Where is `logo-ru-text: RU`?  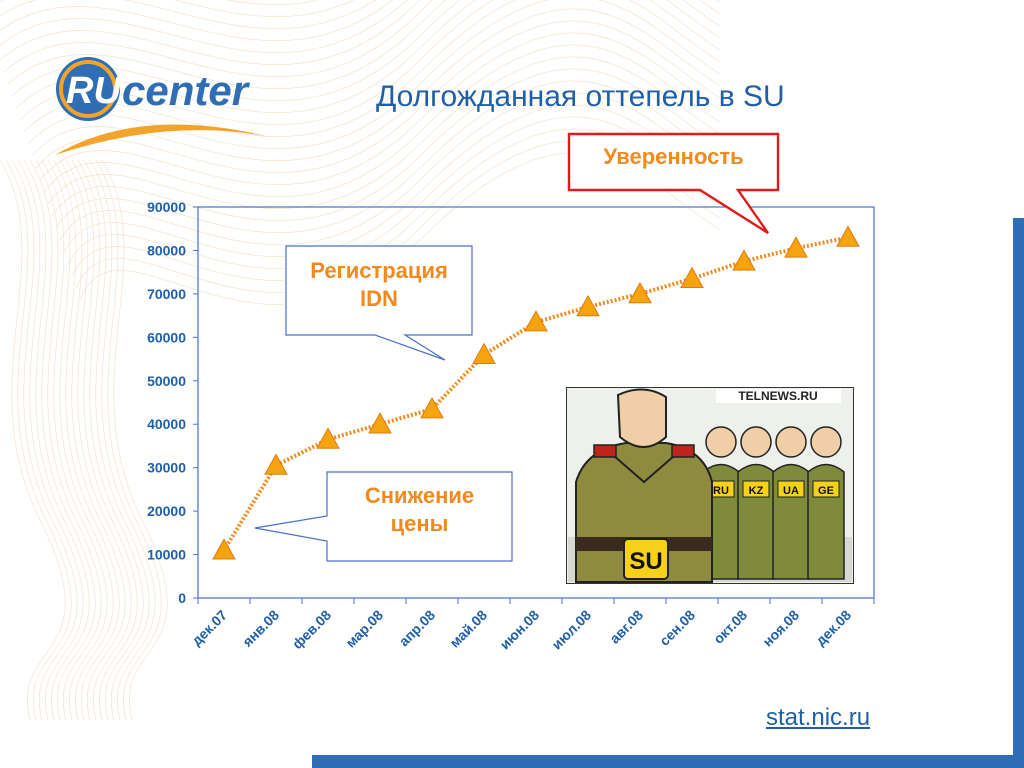 logo-ru-text: RU is located at coordinates (94, 91).